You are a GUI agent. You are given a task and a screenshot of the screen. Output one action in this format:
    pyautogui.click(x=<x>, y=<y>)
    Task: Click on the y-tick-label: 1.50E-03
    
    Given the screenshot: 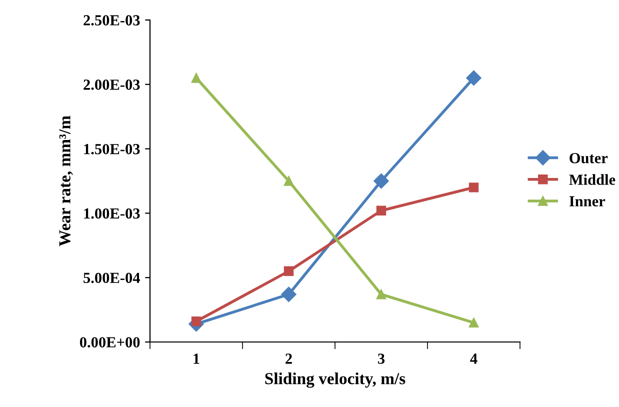 What is the action you would take?
    pyautogui.click(x=112, y=149)
    